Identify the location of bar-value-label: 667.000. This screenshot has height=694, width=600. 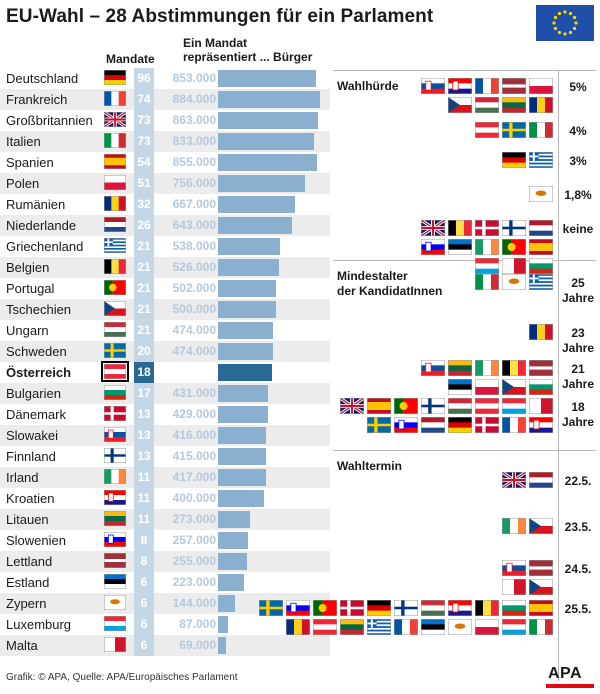
(194, 204).